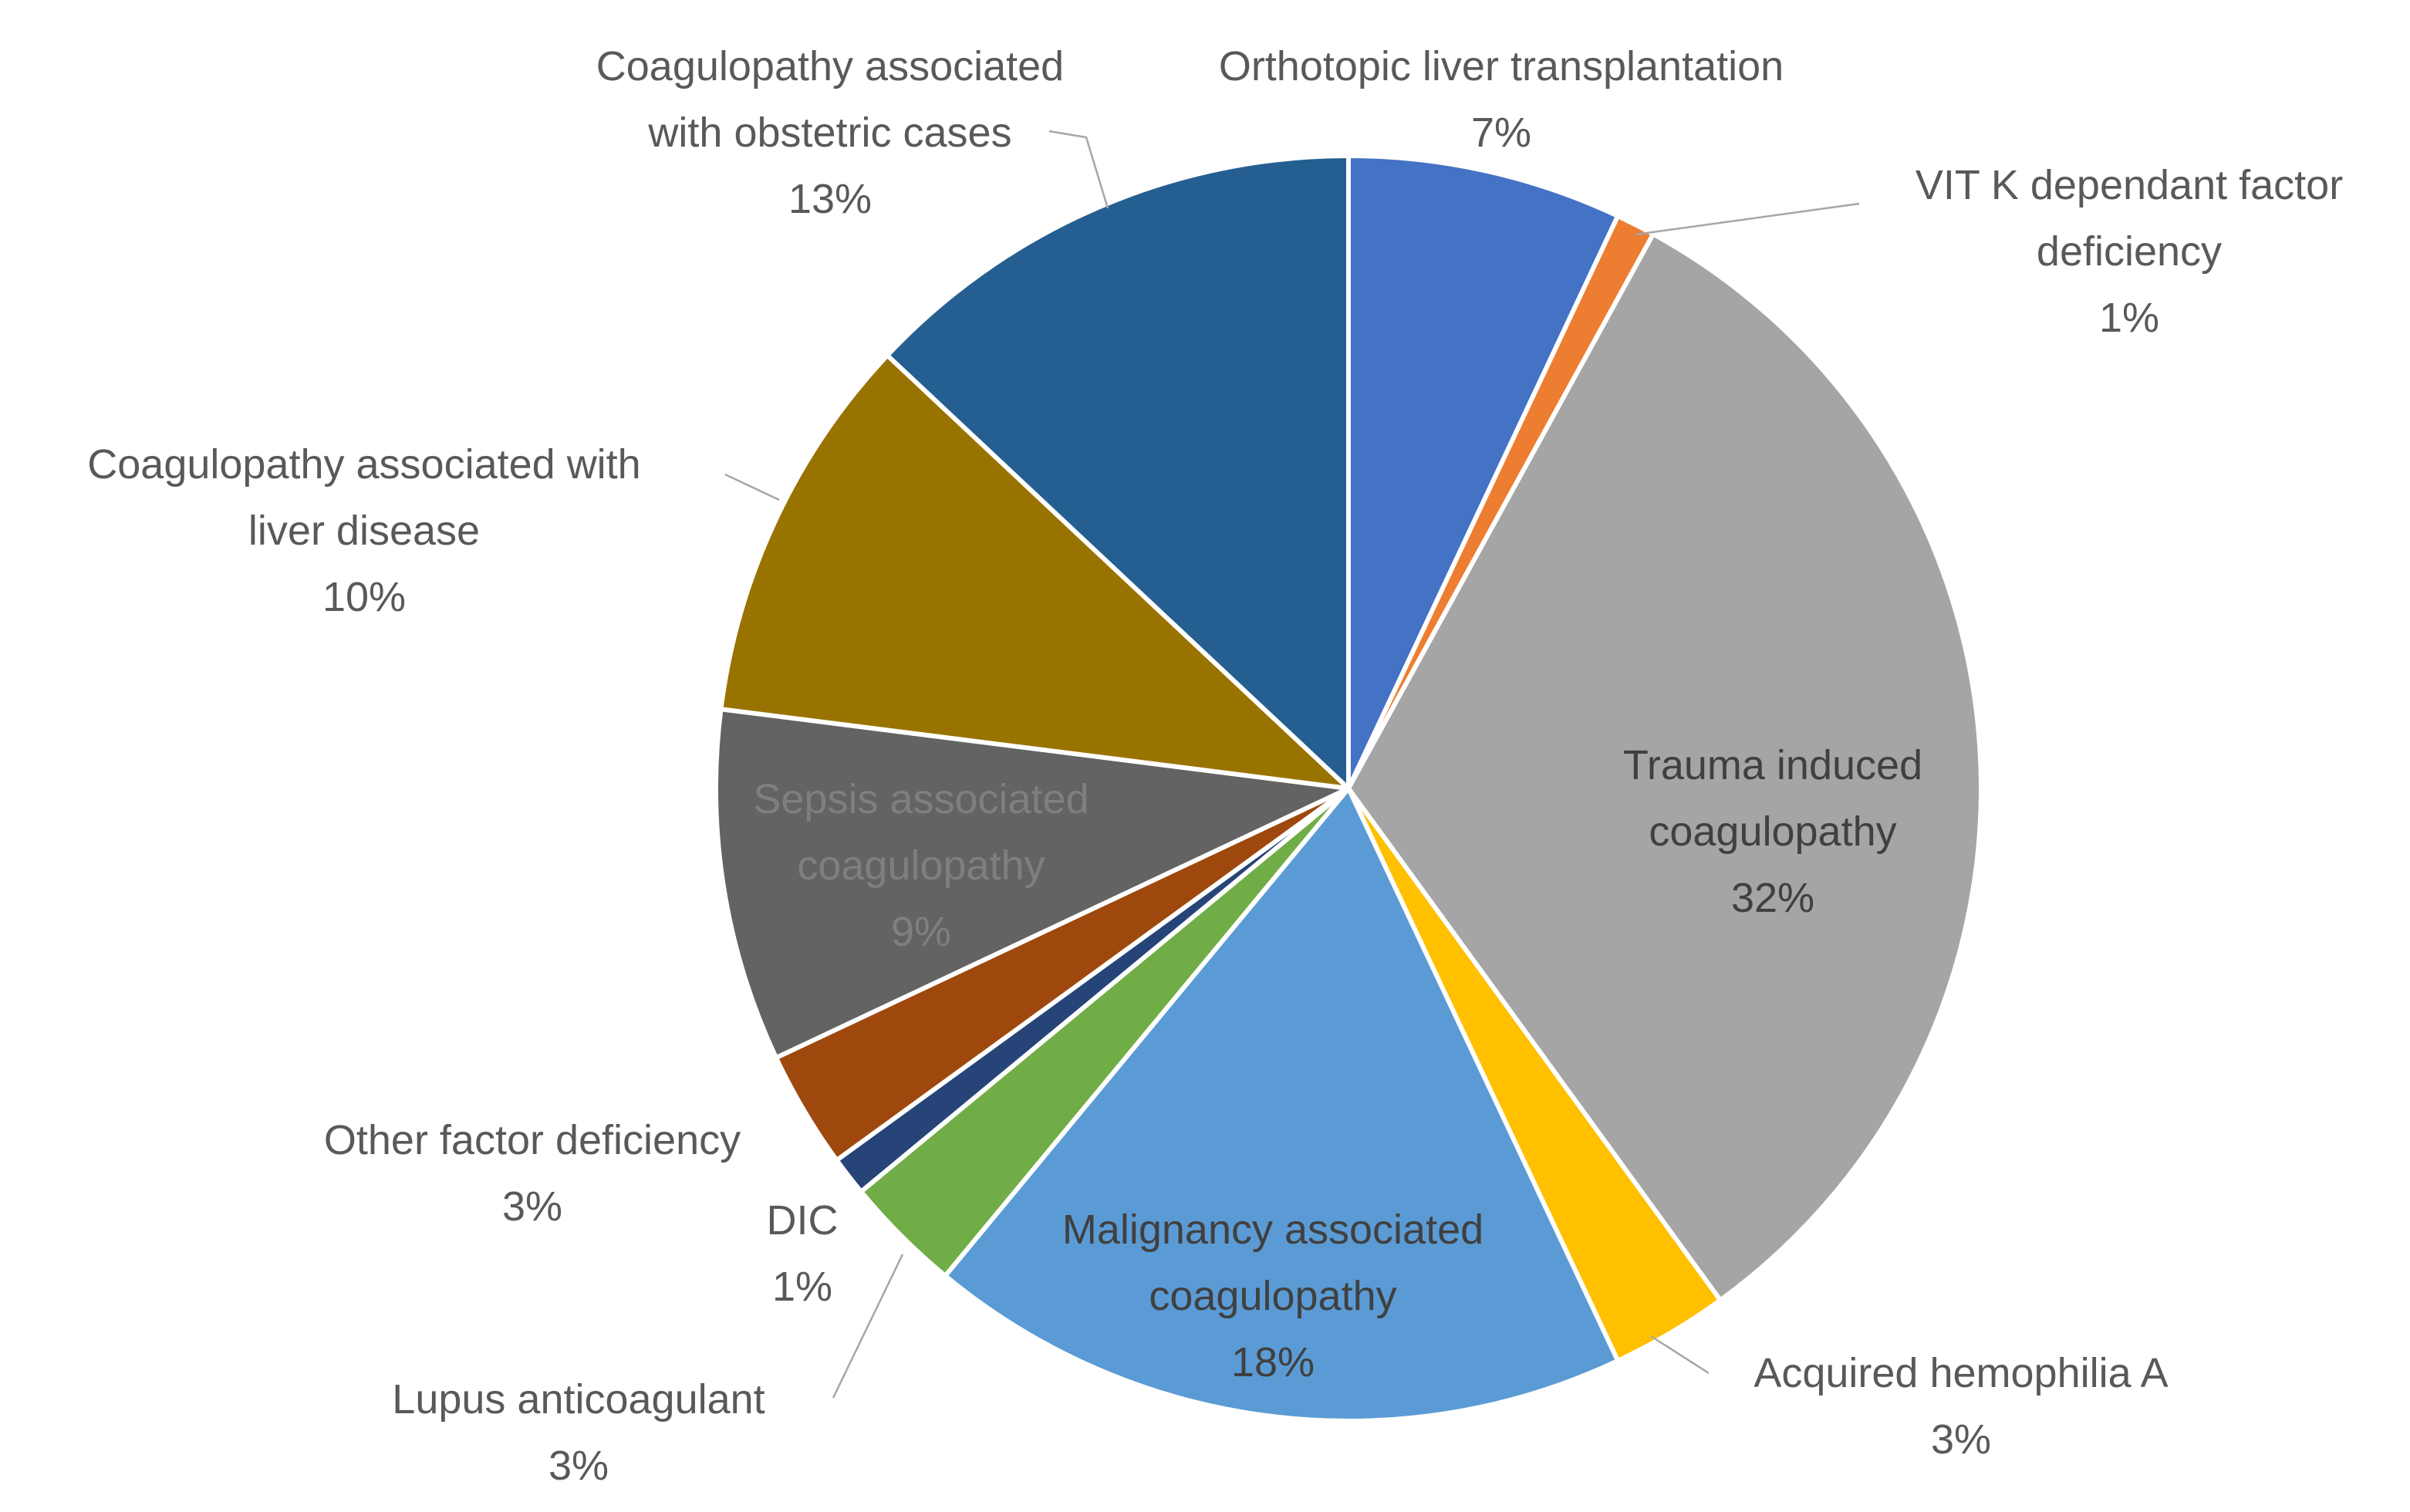 The width and height of the screenshot is (2410, 1512). I want to click on data-label-text: Malignancy associated, so click(1272, 1230).